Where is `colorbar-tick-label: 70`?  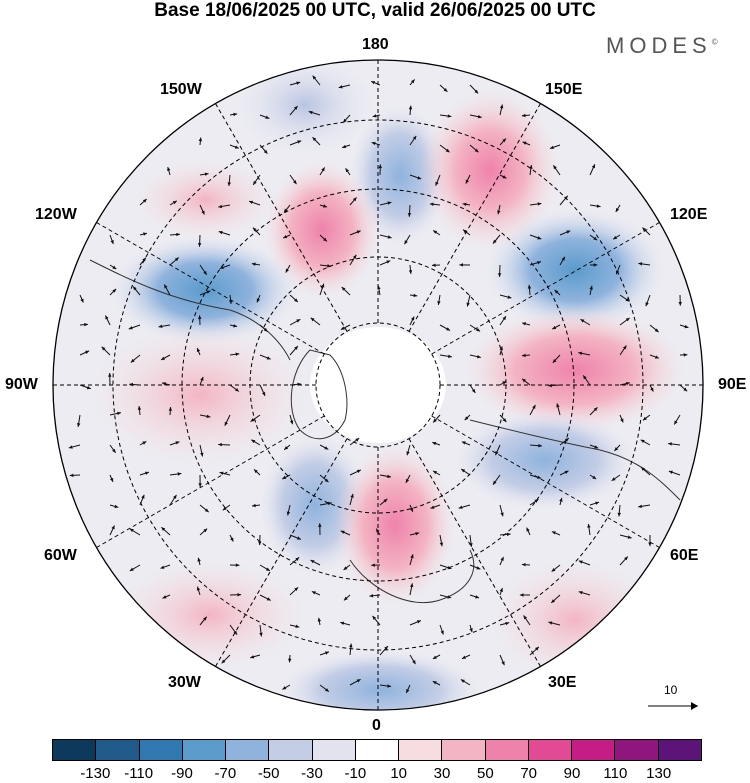
colorbar-tick-label: 70 is located at coordinates (528, 773).